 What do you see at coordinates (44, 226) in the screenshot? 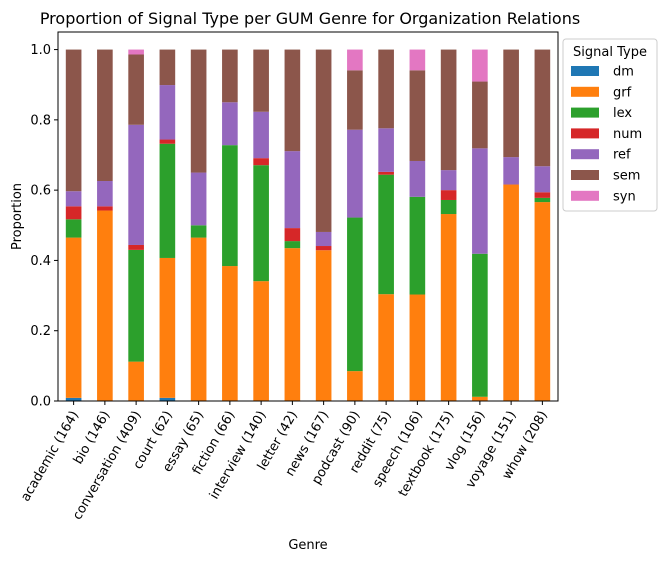
I see `y-axis: 0.0 0.2 0.4 0.6 0.8 1.0` at bounding box center [44, 226].